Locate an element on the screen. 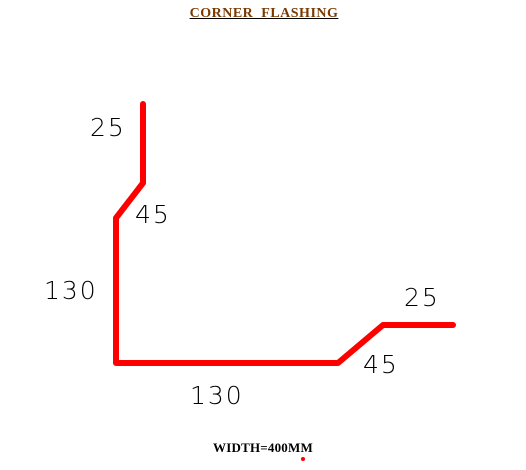 This screenshot has width=526, height=470. dim-top-bend: 45 is located at coordinates (153, 214).